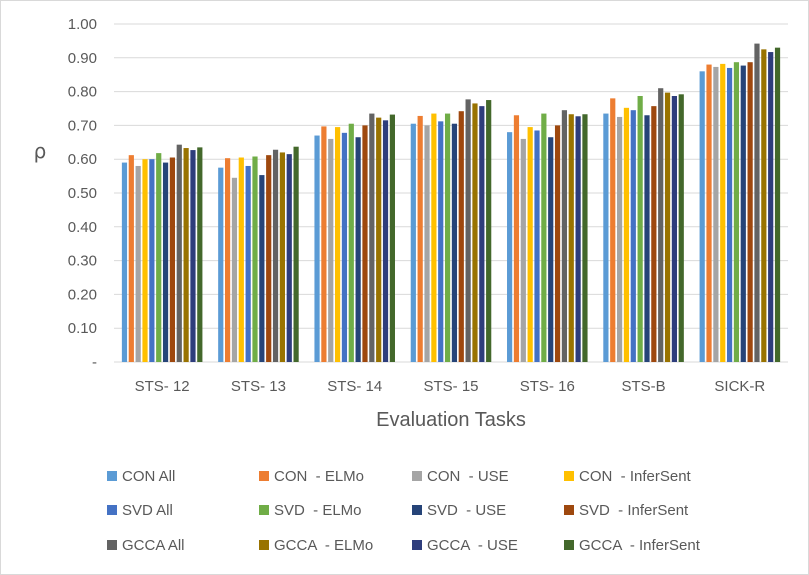 This screenshot has width=809, height=575. I want to click on legend-label: GCCA - InferSent, so click(640, 545).